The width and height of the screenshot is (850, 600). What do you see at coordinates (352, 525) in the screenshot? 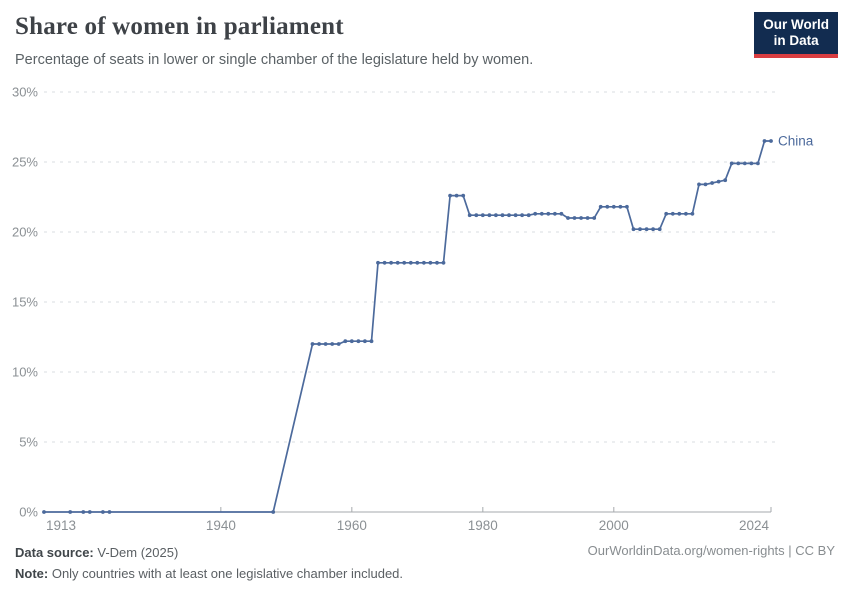
I see `x-tick-label: 1960` at bounding box center [352, 525].